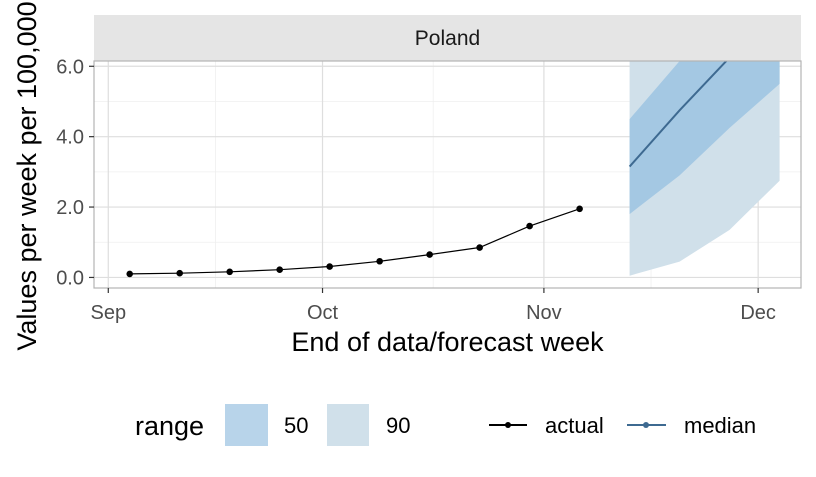 Image resolution: width=816 pixels, height=477 pixels. What do you see at coordinates (544, 313) in the screenshot?
I see `x-tick-label: Nov` at bounding box center [544, 313].